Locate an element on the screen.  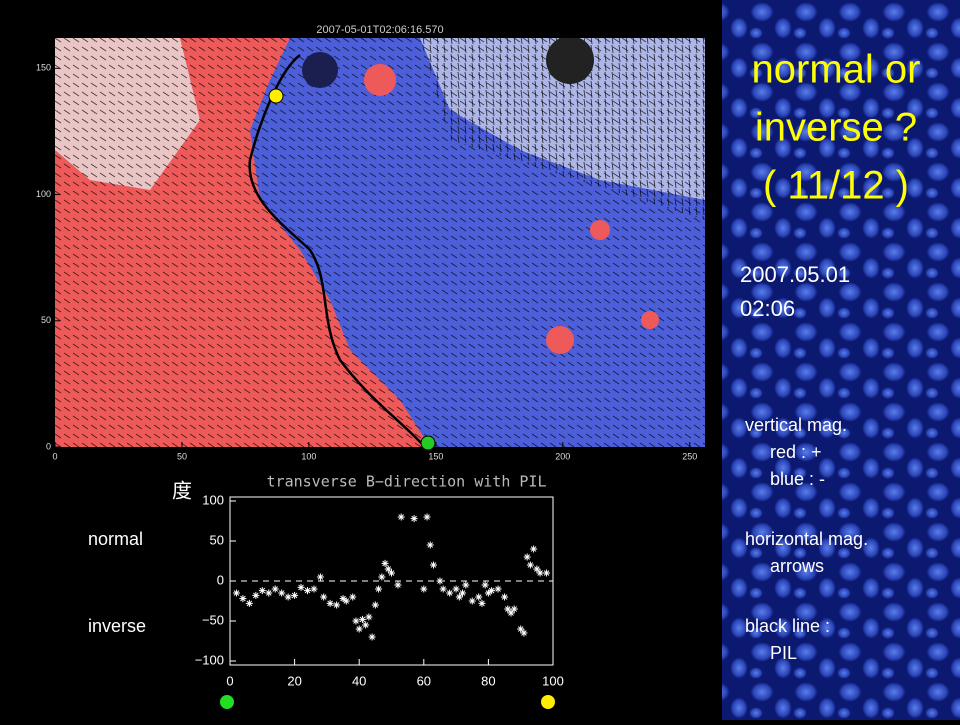
y-axis-label: 度 is located at coordinates (182, 490).